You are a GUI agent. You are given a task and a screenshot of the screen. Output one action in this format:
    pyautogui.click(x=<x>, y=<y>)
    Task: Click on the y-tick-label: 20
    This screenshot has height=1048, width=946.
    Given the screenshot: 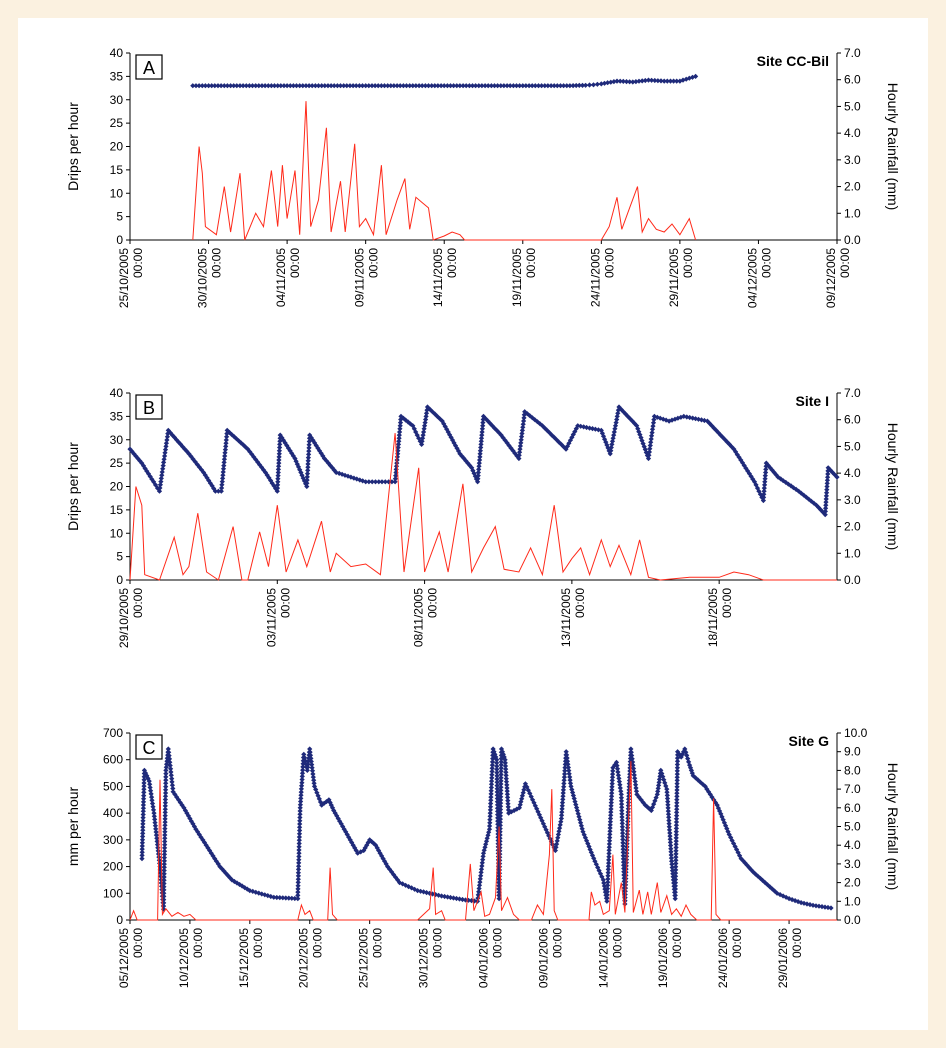 What is the action you would take?
    pyautogui.click(x=117, y=147)
    